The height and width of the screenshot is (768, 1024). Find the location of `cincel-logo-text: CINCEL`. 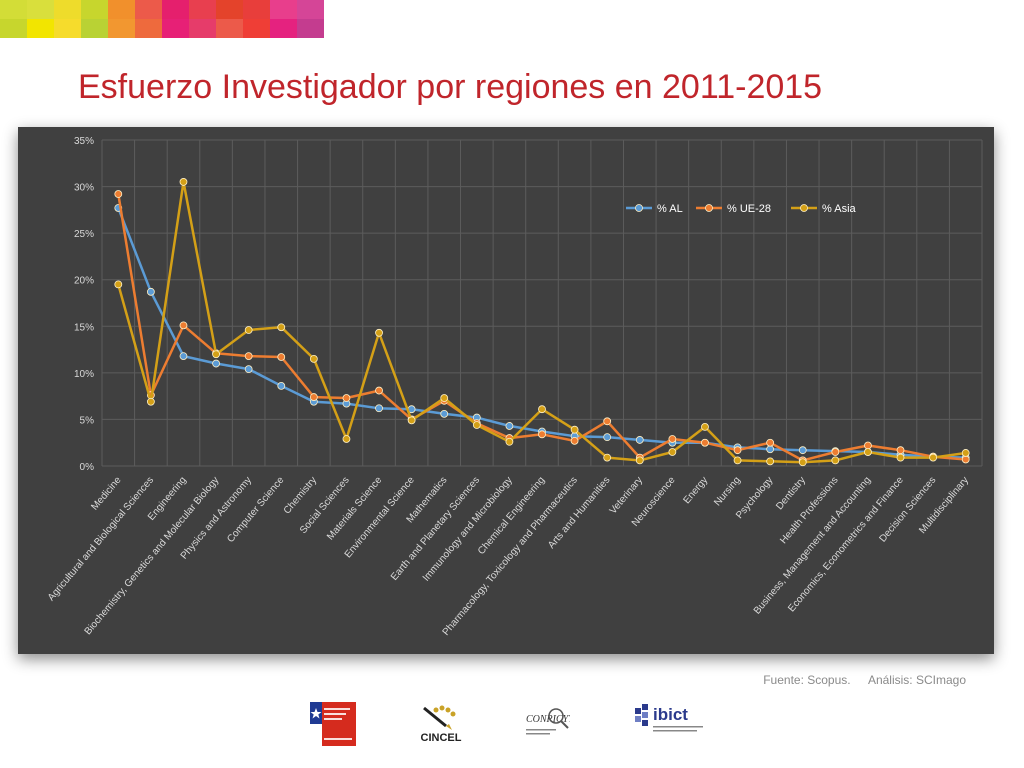

cincel-logo-text: CINCEL is located at coordinates (441, 738).